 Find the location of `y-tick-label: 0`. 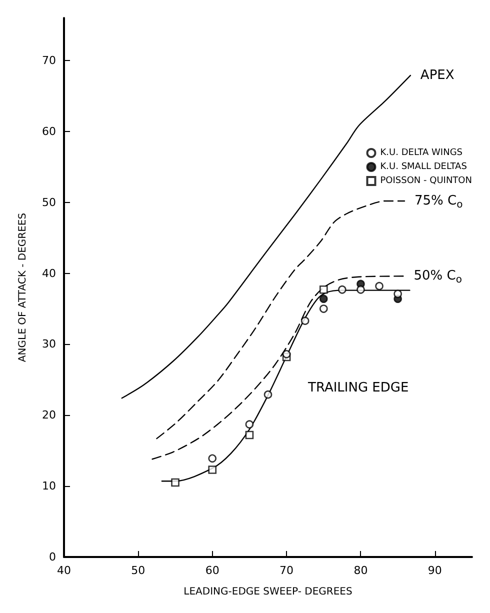

y-tick-label: 0 is located at coordinates (52, 557).